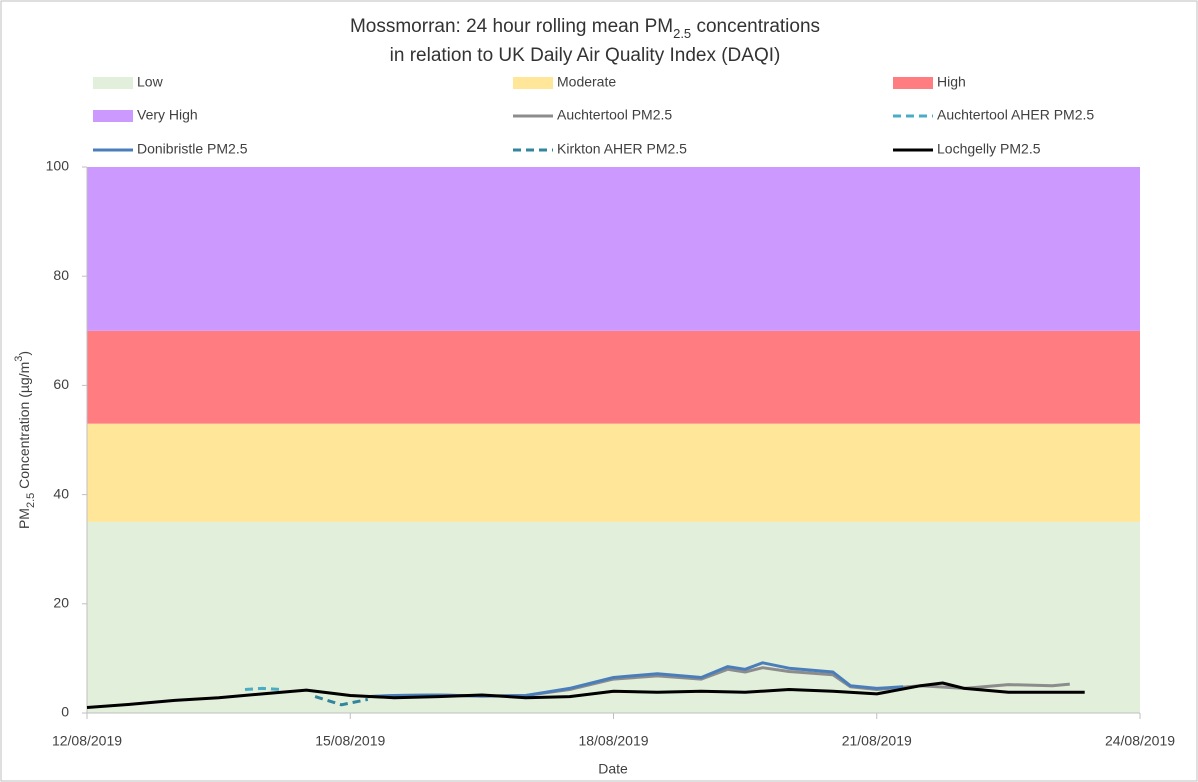  I want to click on legend-label: Auchtertool AHER PM2.5, so click(1015, 115).